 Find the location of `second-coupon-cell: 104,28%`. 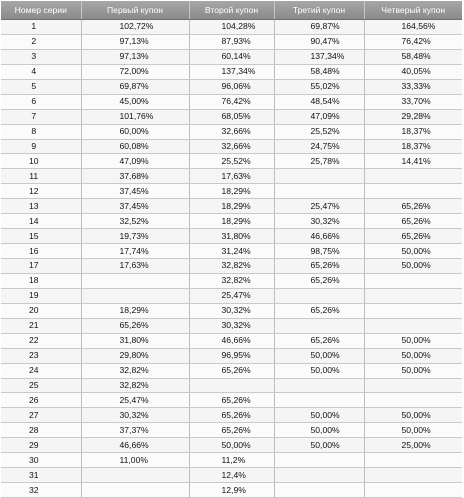

second-coupon-cell: 104,28% is located at coordinates (232, 27).